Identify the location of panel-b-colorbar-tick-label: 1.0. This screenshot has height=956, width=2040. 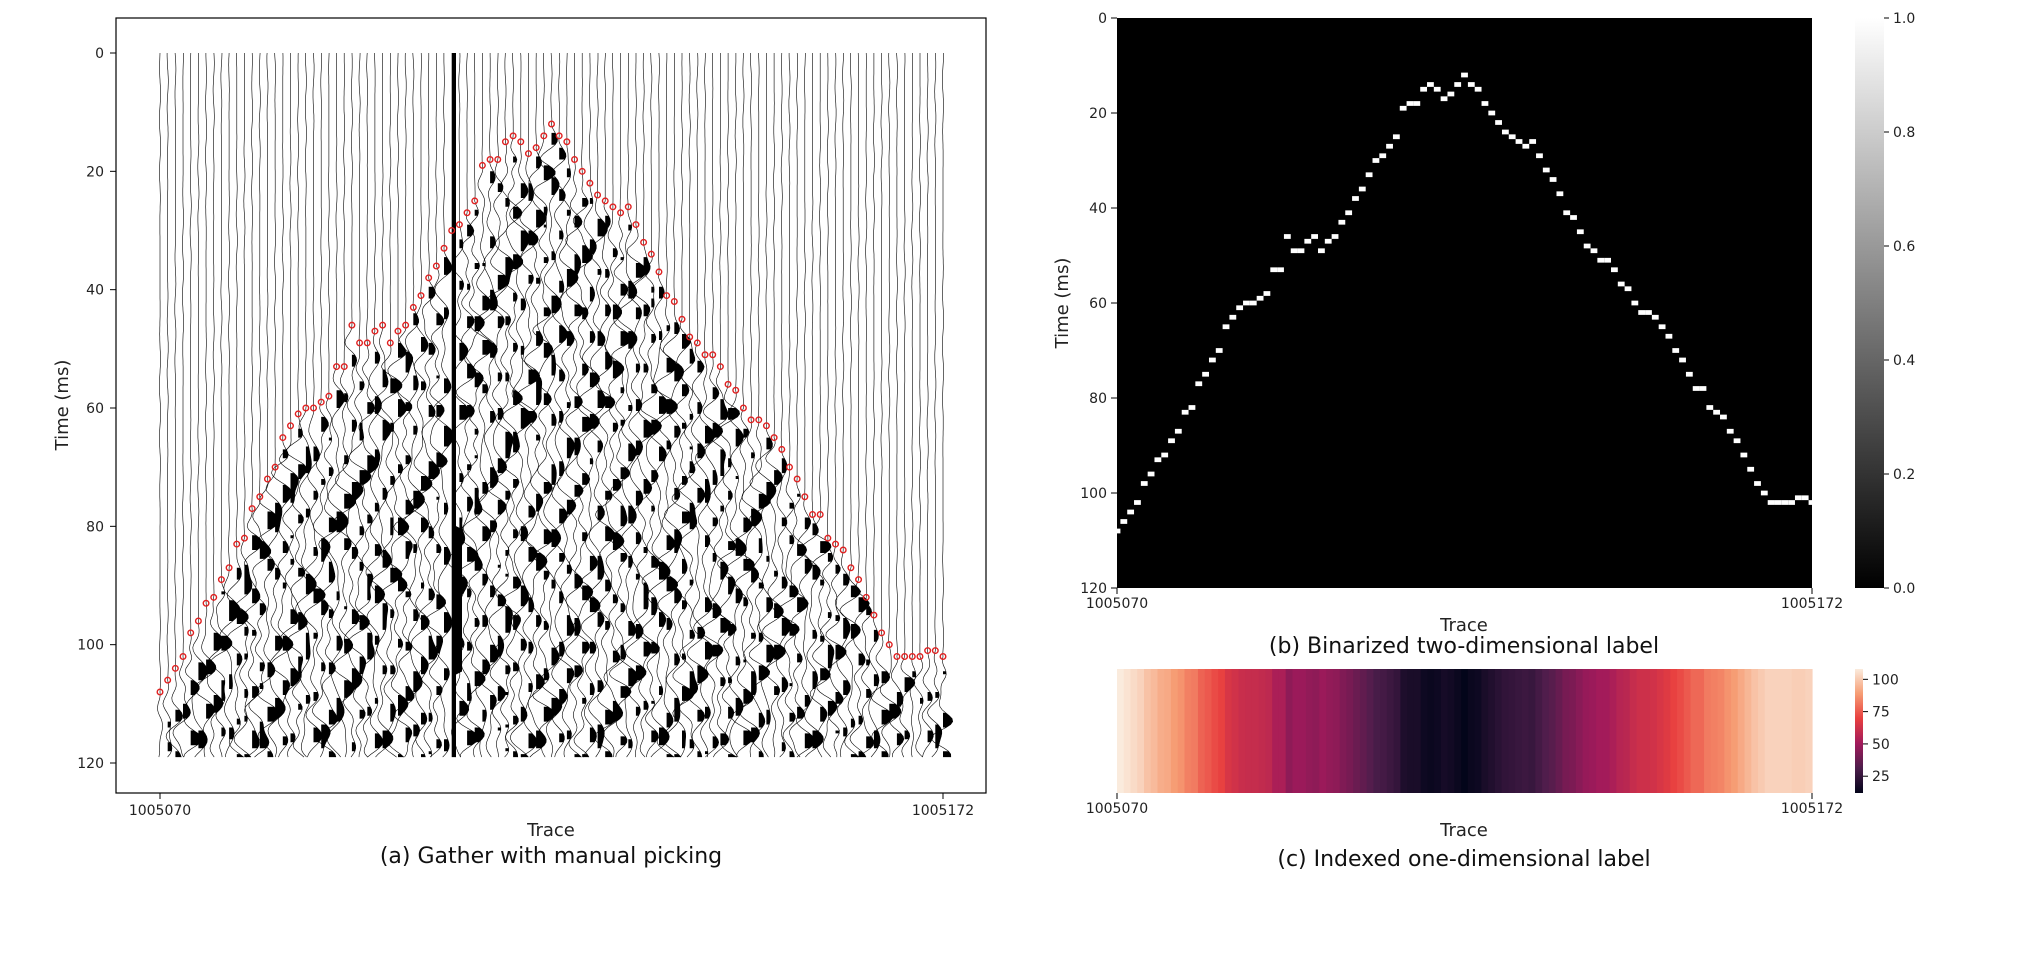
(1904, 19).